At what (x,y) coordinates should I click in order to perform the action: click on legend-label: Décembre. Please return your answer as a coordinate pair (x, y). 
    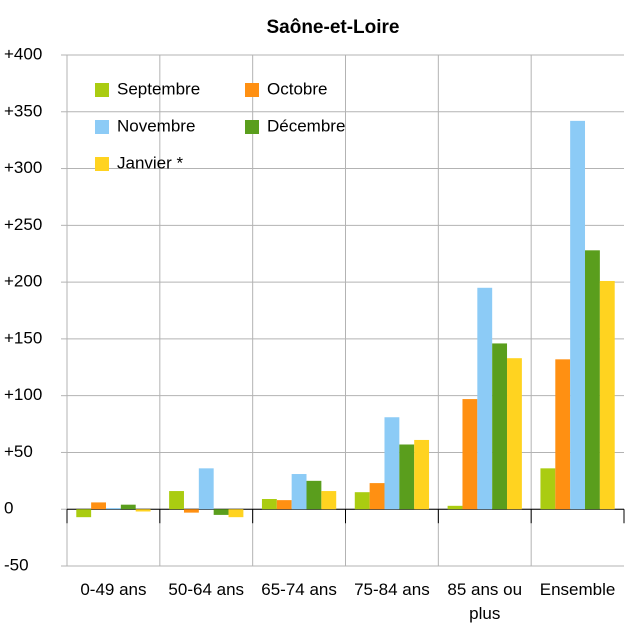
    Looking at the image, I should click on (306, 125).